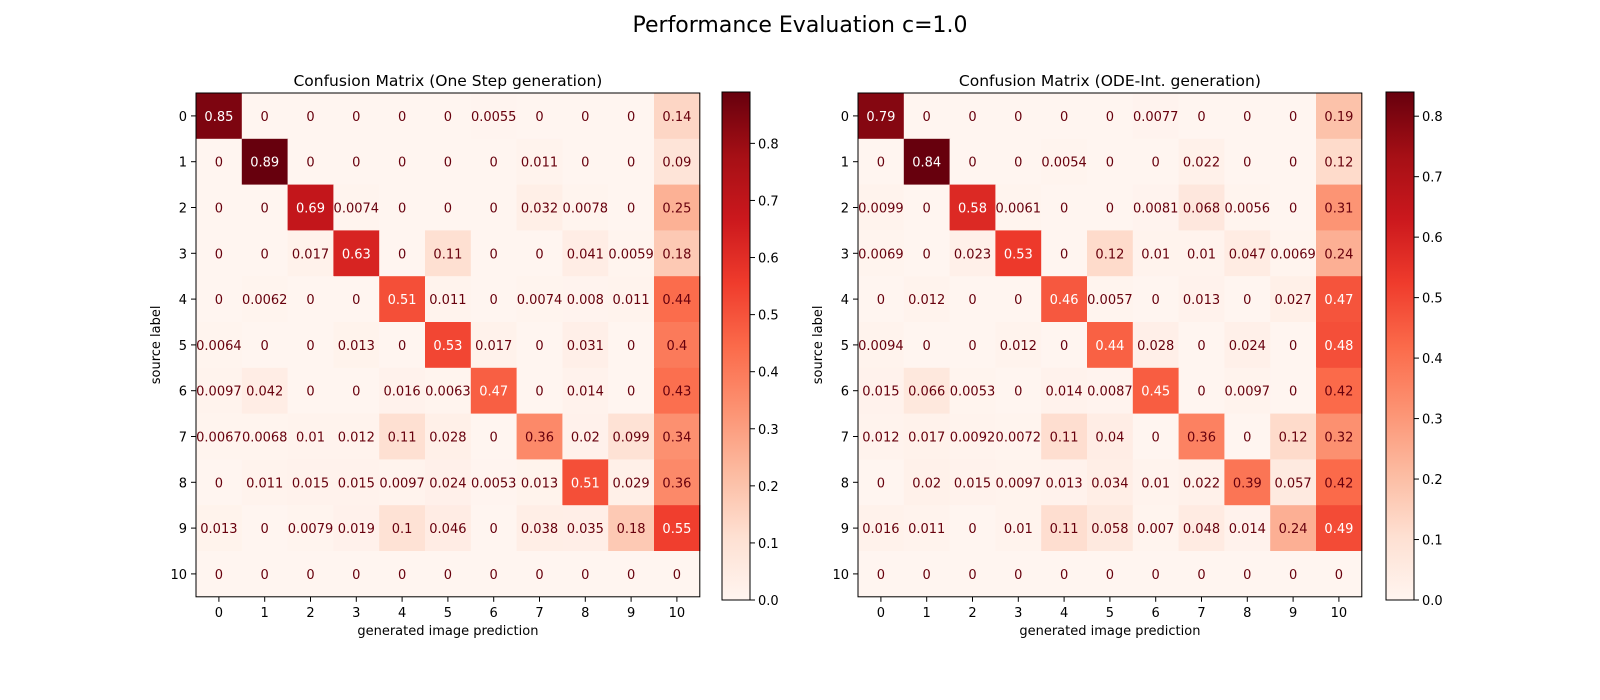  What do you see at coordinates (676, 209) in the screenshot?
I see `cell-value-label: 0.25` at bounding box center [676, 209].